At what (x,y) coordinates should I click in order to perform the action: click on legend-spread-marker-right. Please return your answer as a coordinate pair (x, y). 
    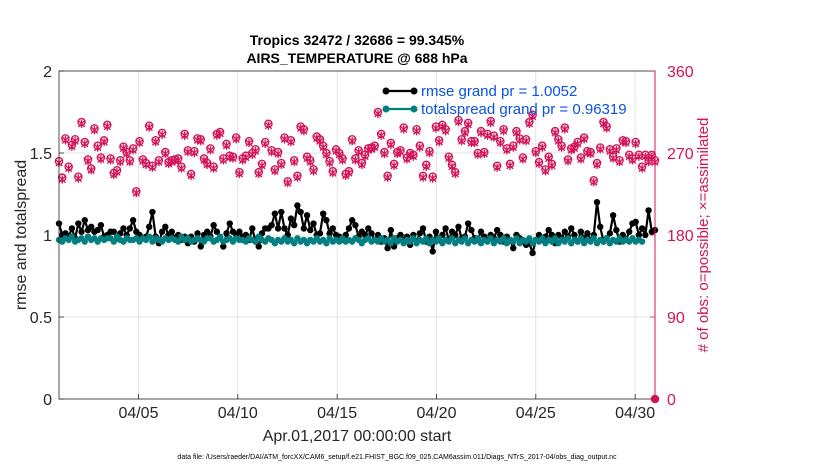
    Looking at the image, I should click on (414, 109).